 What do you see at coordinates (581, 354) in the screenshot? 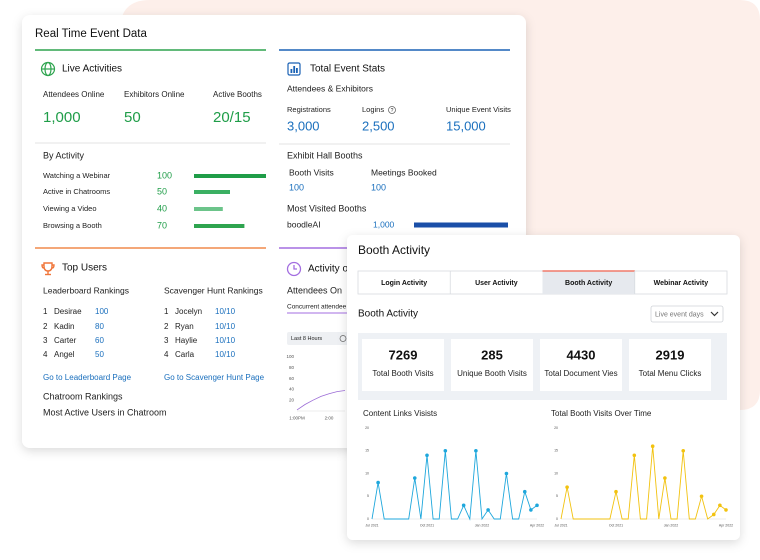
I see `kpi-value: 4430` at bounding box center [581, 354].